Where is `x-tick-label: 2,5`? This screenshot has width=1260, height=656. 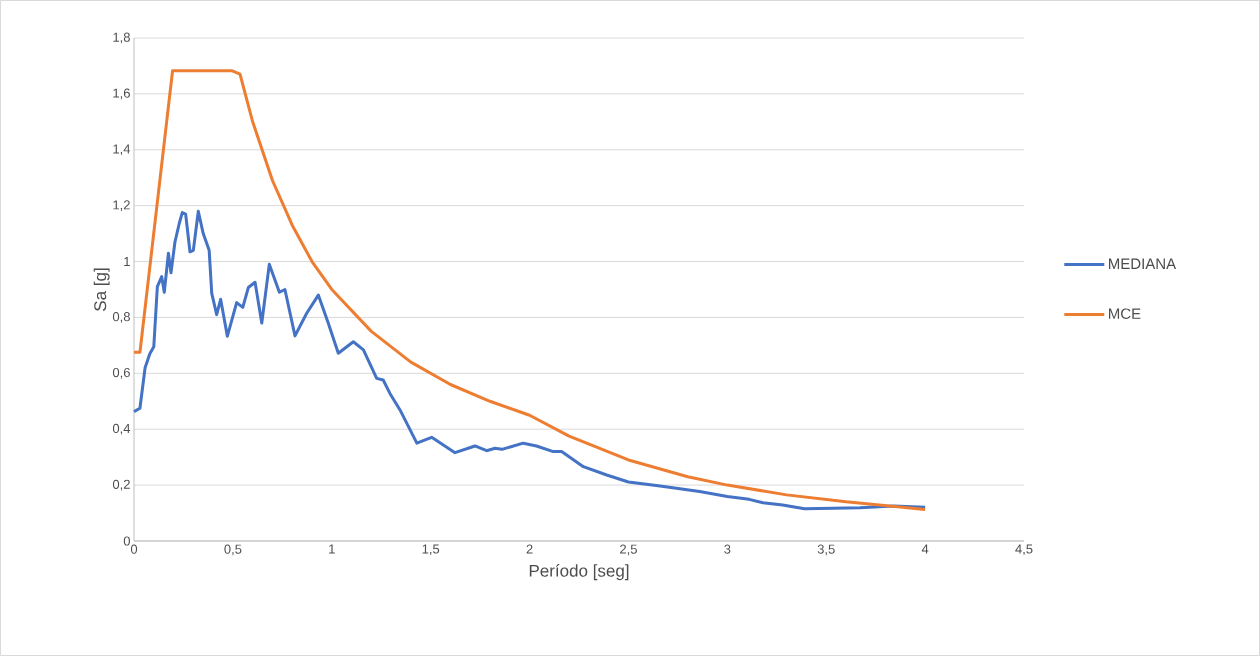
x-tick-label: 2,5 is located at coordinates (628, 550).